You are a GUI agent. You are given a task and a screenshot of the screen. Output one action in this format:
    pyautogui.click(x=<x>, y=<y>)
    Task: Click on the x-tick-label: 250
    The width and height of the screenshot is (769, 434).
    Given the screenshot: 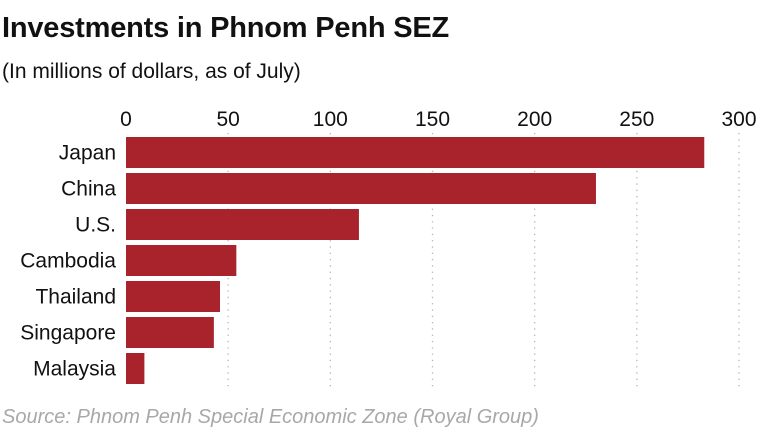 What is the action you would take?
    pyautogui.click(x=636, y=119)
    